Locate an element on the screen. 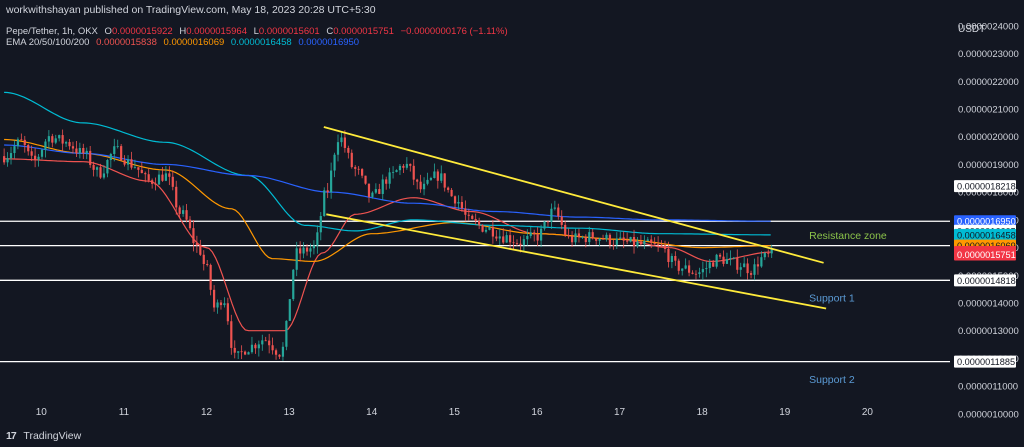  price-label-text: 0.0000018218 is located at coordinates (986, 187).